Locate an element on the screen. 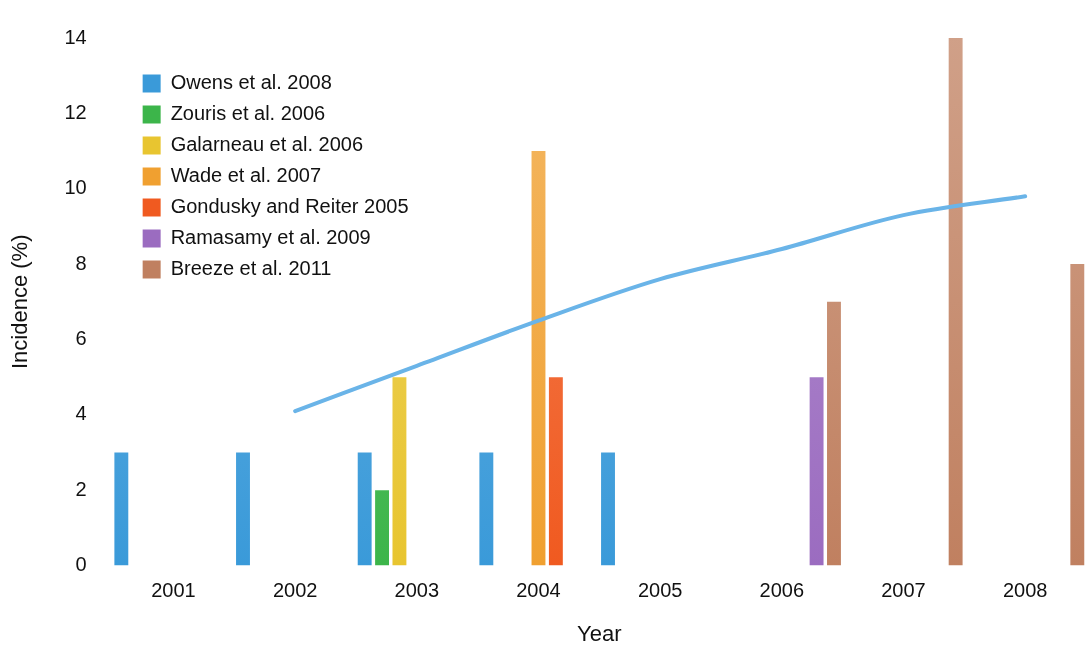 This screenshot has height=652, width=1086. legend-label: Ramasamy et al. 2009 is located at coordinates (270, 237).